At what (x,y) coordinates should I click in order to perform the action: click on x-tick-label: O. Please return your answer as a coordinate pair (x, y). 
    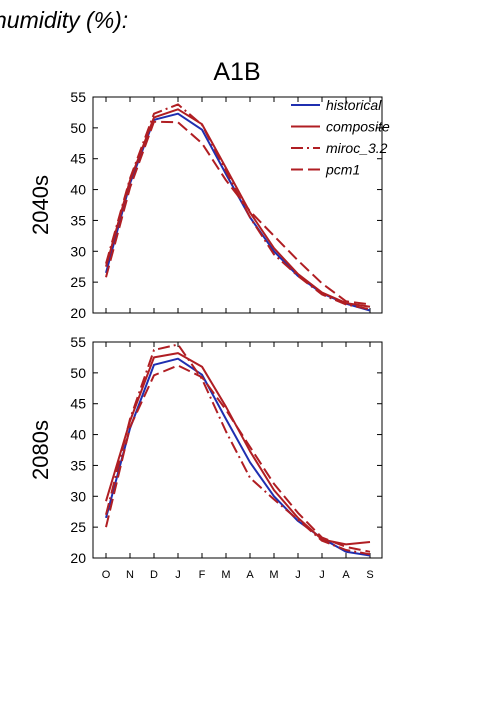
    Looking at the image, I should click on (106, 575).